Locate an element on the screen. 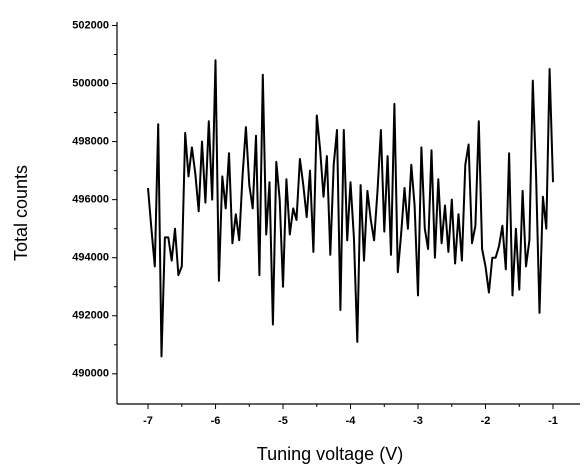 The width and height of the screenshot is (585, 465). y-tick-label: 502000 is located at coordinates (90, 25).